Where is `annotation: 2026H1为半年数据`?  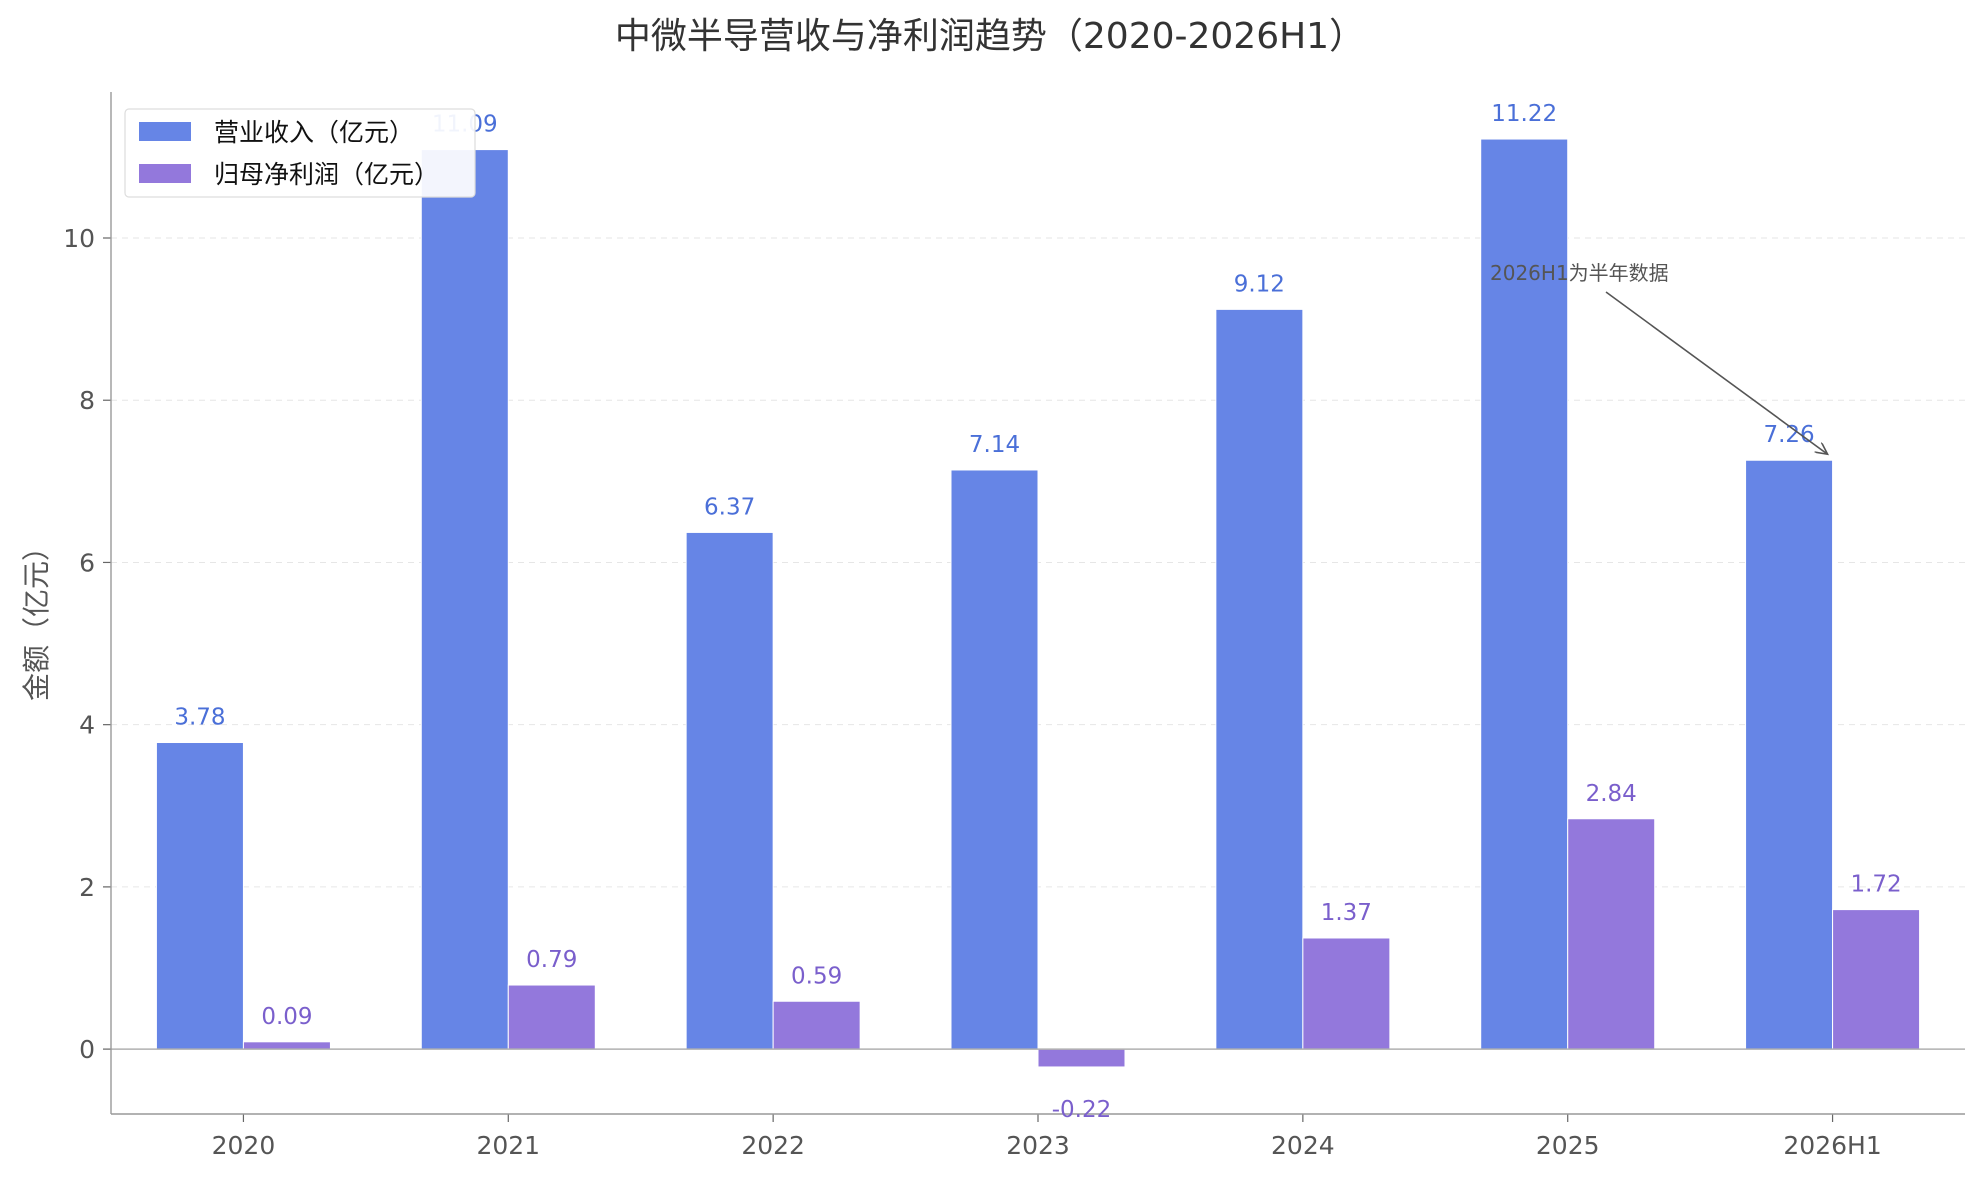
annotation: 2026H1为半年数据 is located at coordinates (1659, 357).